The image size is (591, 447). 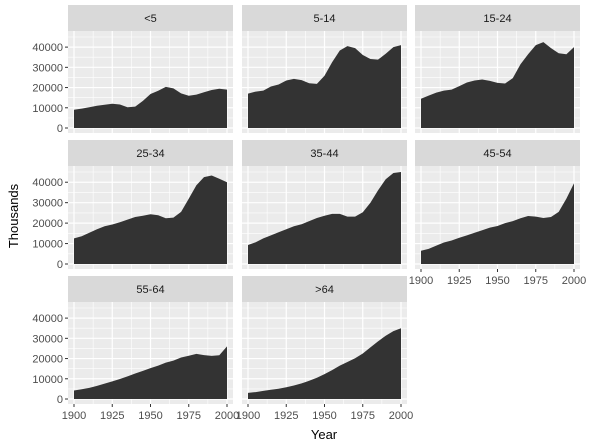 I want to click on facet-strip-label: 5-14, so click(x=324, y=19).